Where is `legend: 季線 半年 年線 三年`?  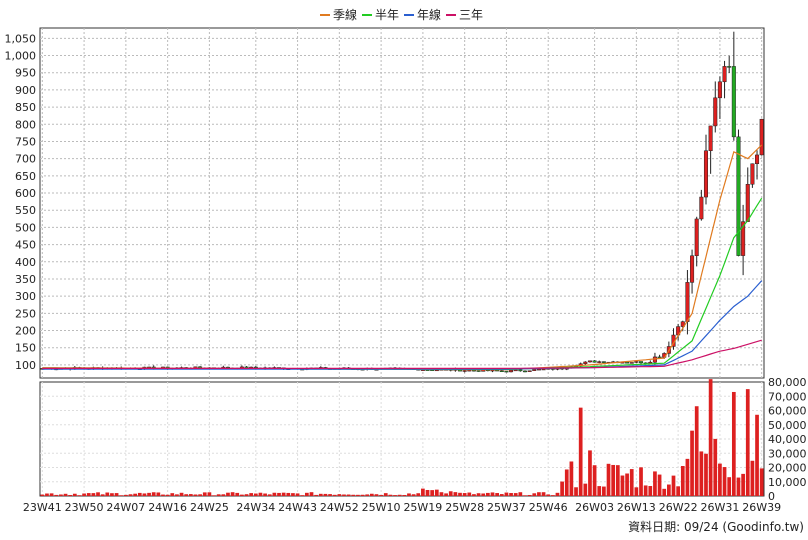
legend: 季線 半年 年線 三年 is located at coordinates (401, 14).